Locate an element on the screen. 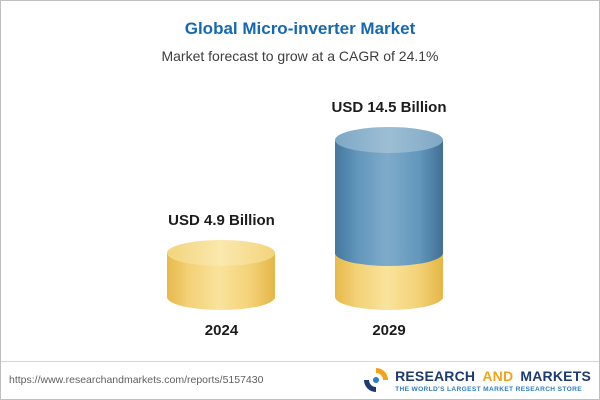 The height and width of the screenshot is (400, 600). bar-2024-top-cap is located at coordinates (221, 253).